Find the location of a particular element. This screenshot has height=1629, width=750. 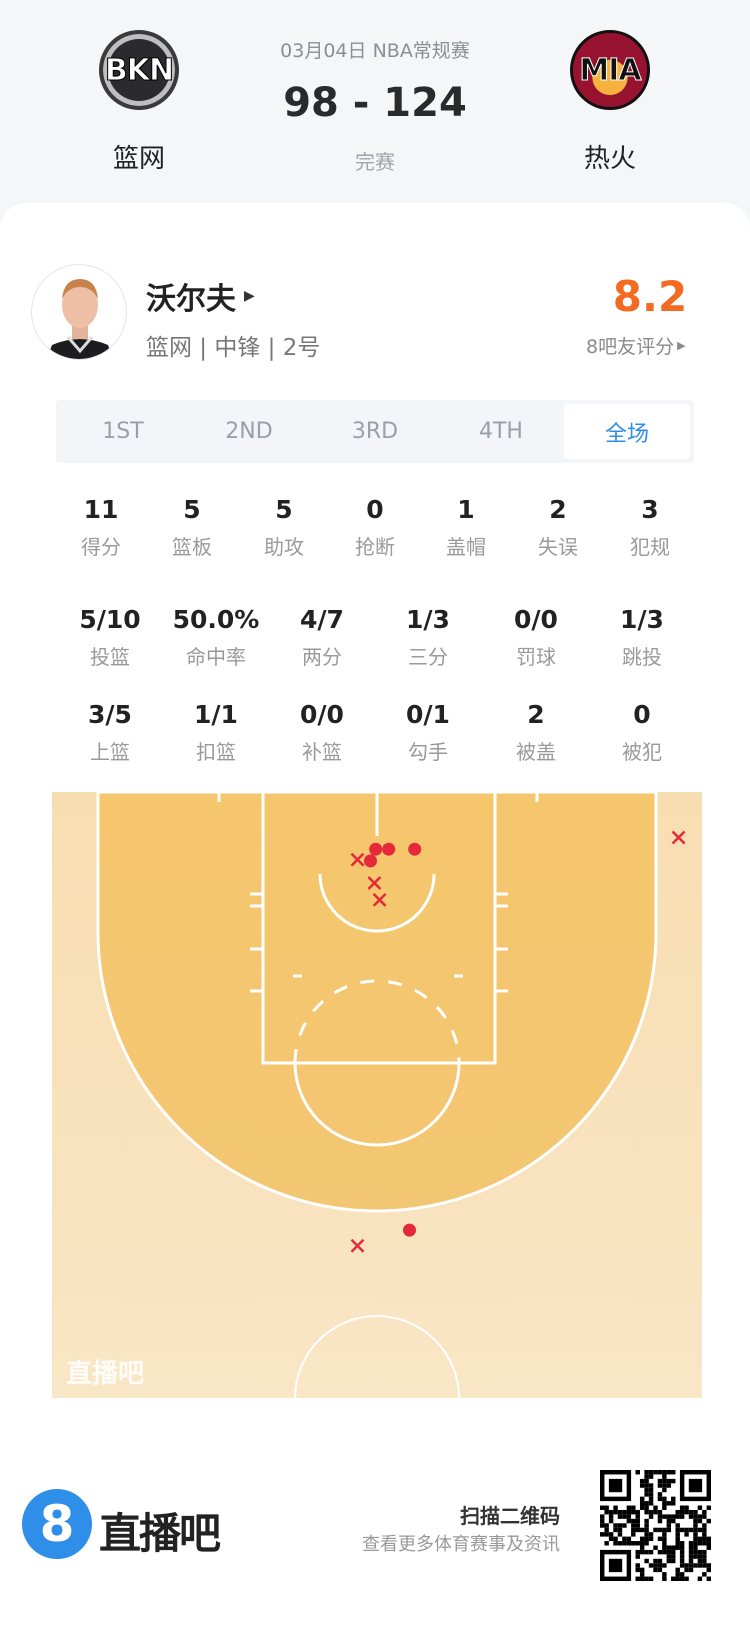

stat-stats-row3: 0 被犯 is located at coordinates (642, 731).